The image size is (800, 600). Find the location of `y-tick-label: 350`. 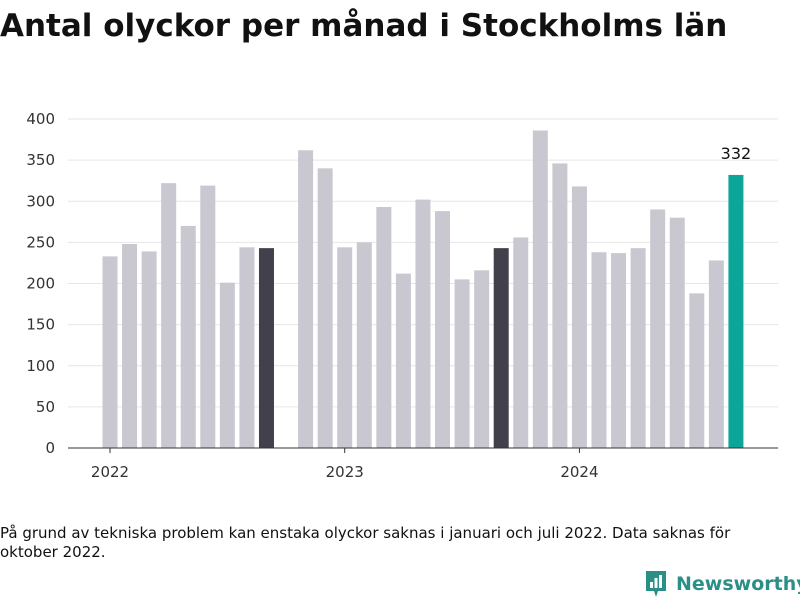

y-tick-label: 350 is located at coordinates (40, 160).